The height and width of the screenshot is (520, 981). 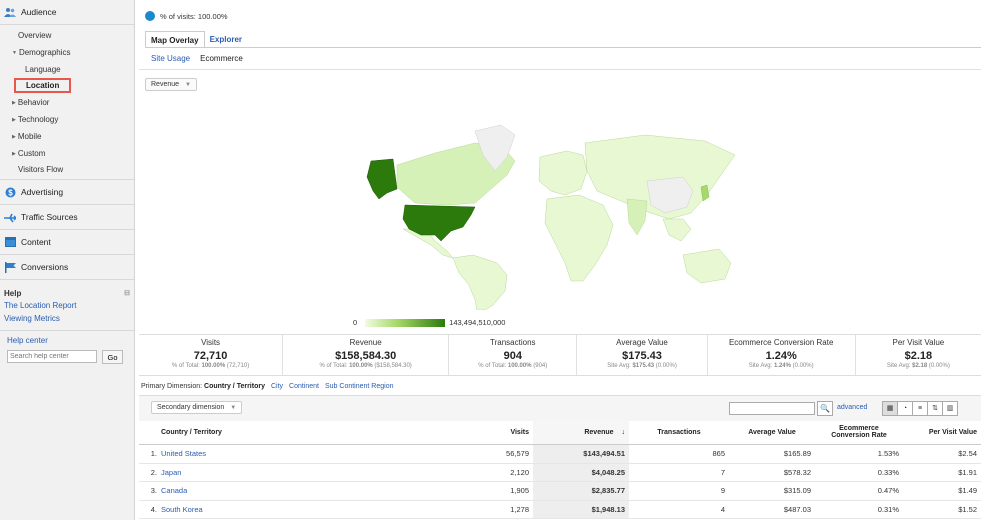 I want to click on row-rank: 1., so click(x=148, y=454).